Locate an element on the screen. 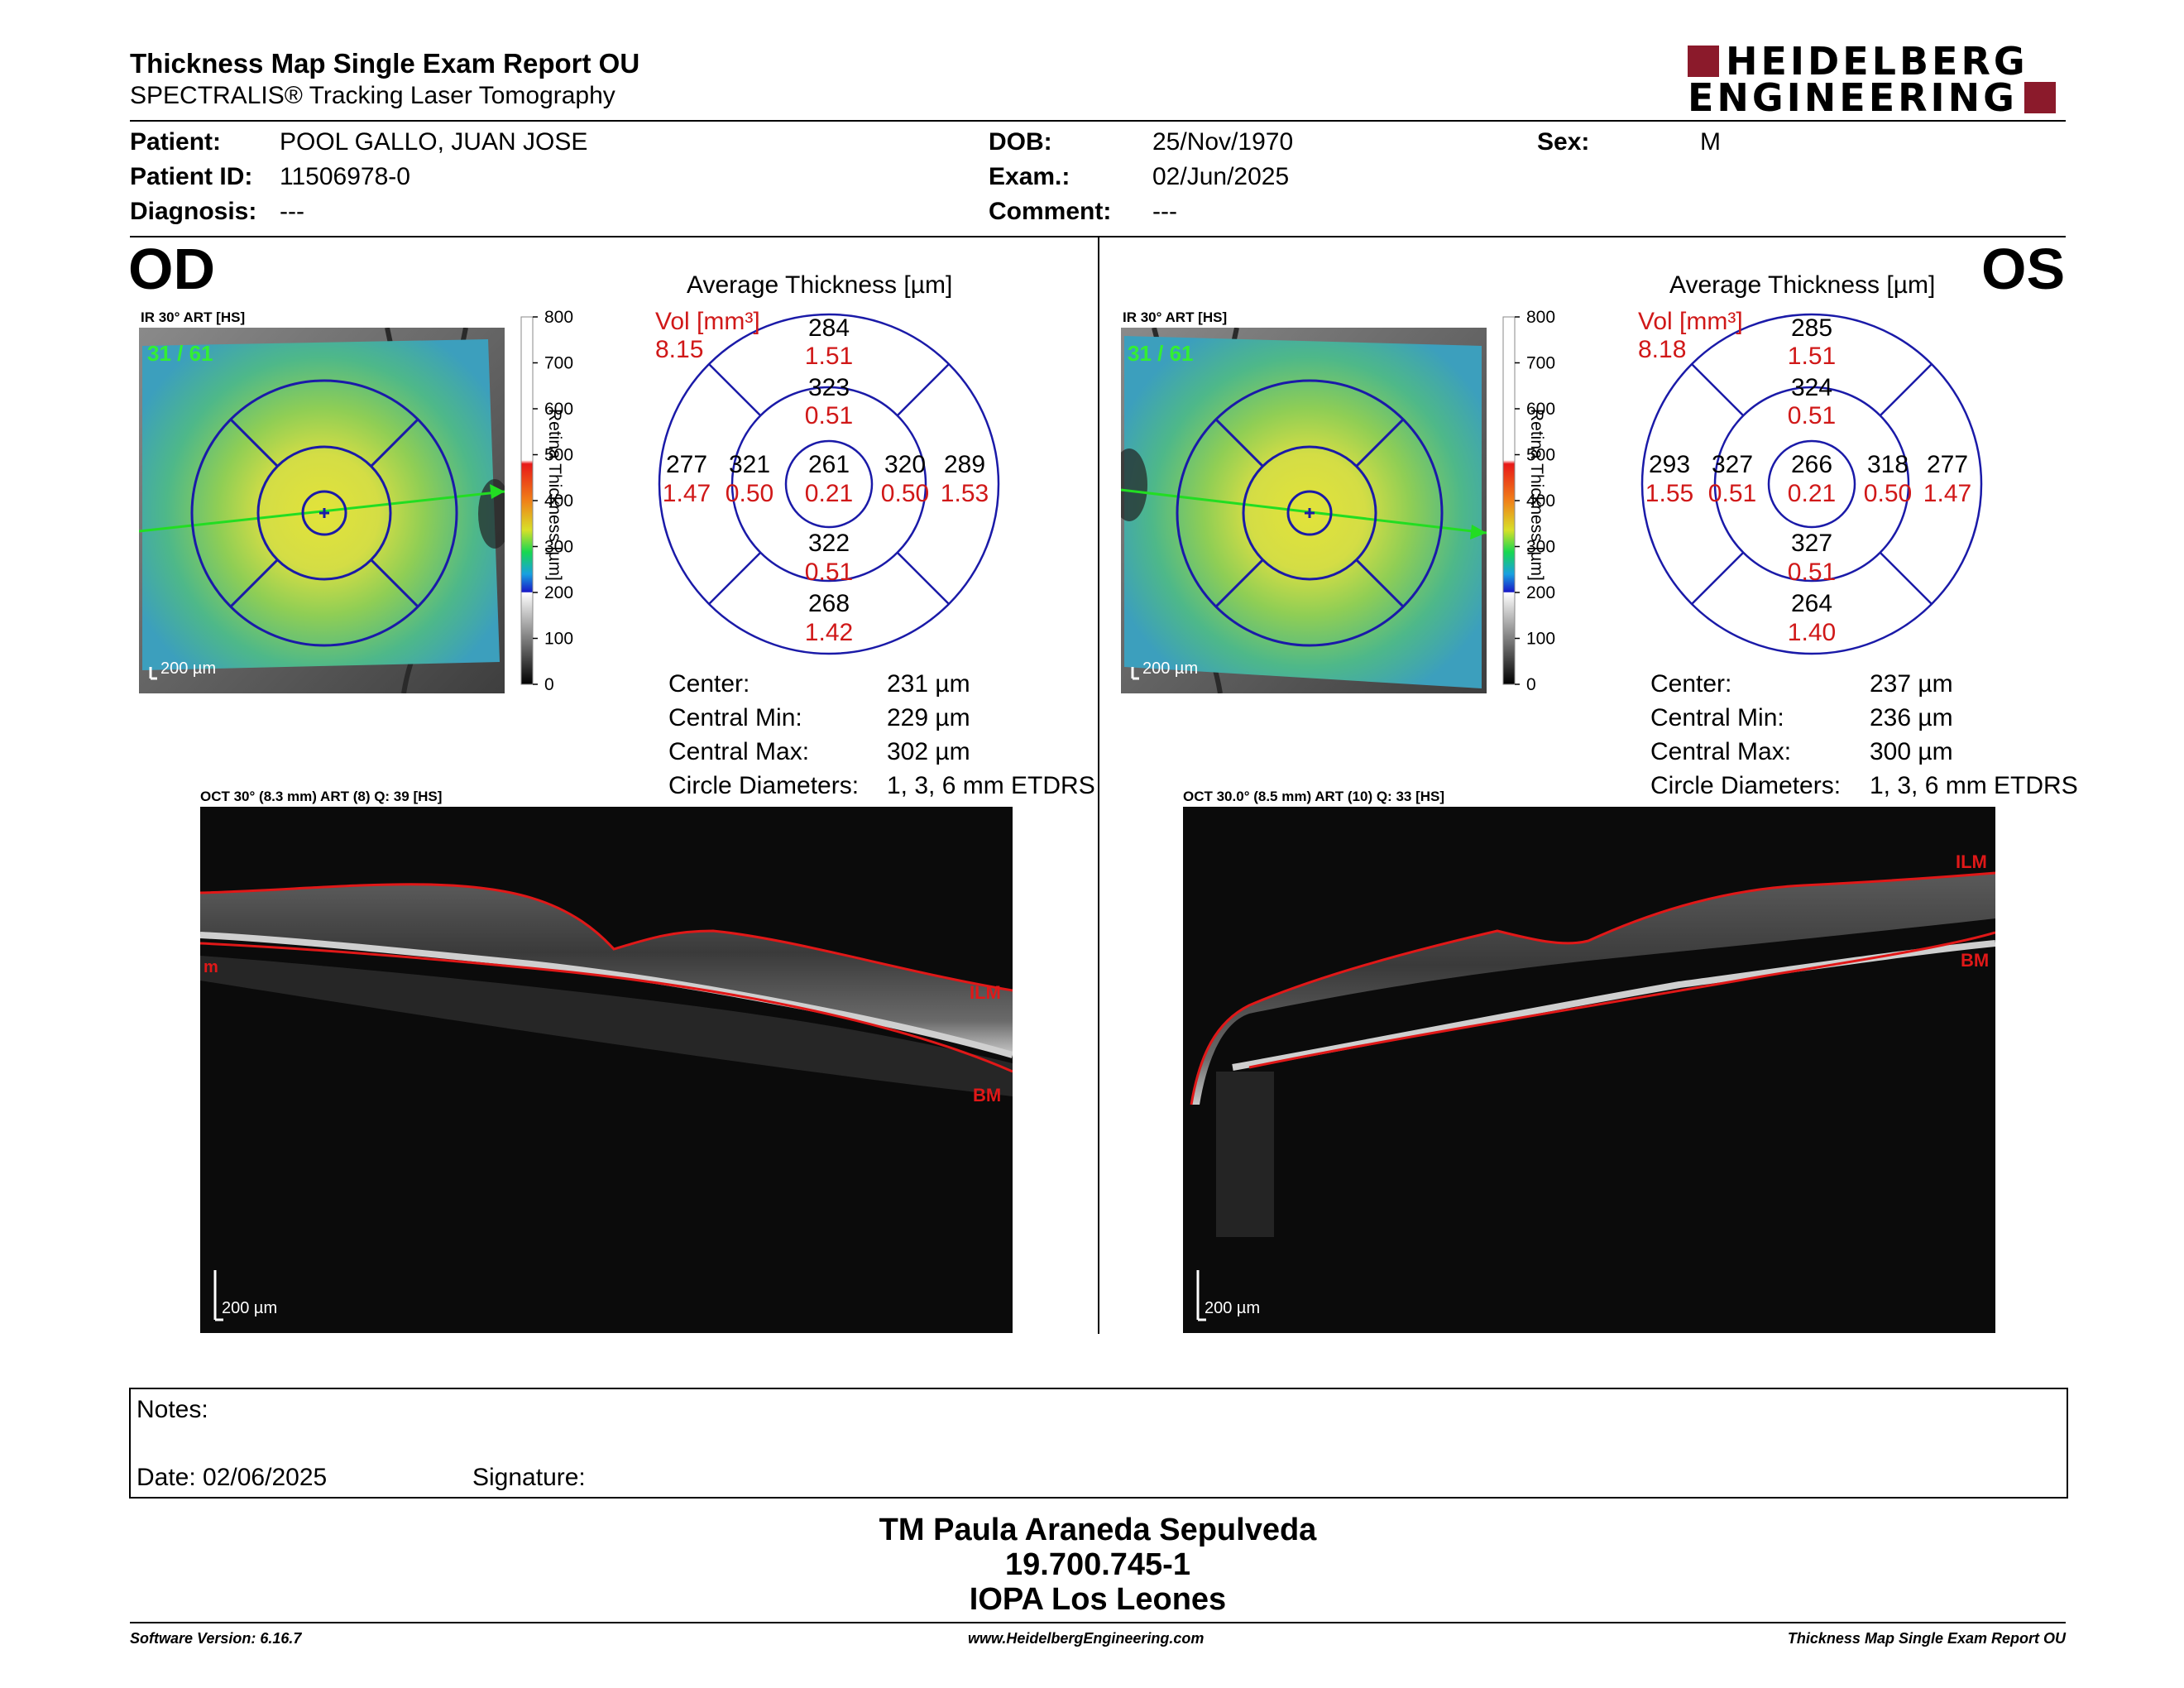  od-etdrs-grid is located at coordinates (829, 484).